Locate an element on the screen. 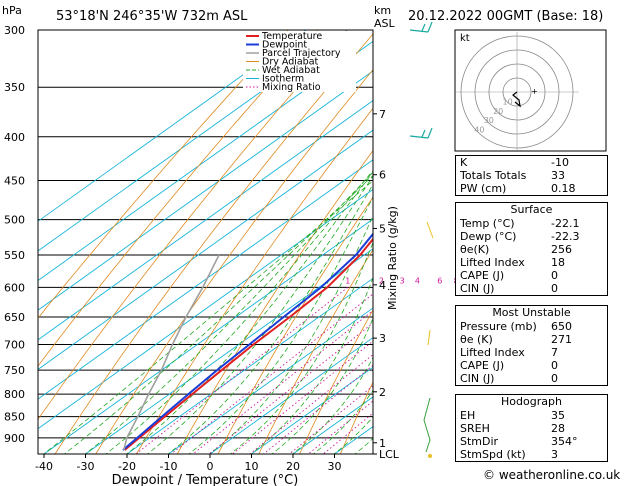 The width and height of the screenshot is (629, 486). hodograph-table-title: Hodograph is located at coordinates (531, 401).